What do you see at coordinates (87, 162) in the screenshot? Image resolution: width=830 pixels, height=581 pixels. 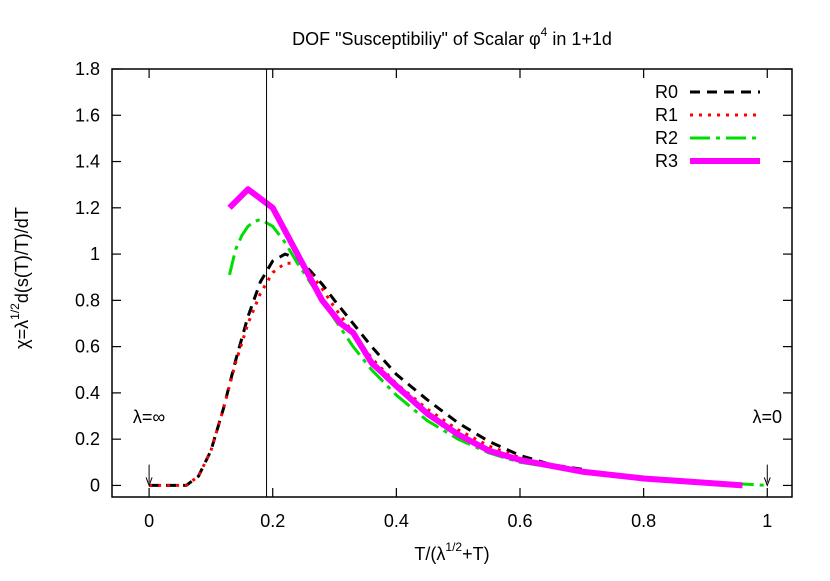 I see `y-tick-label: 1.4` at bounding box center [87, 162].